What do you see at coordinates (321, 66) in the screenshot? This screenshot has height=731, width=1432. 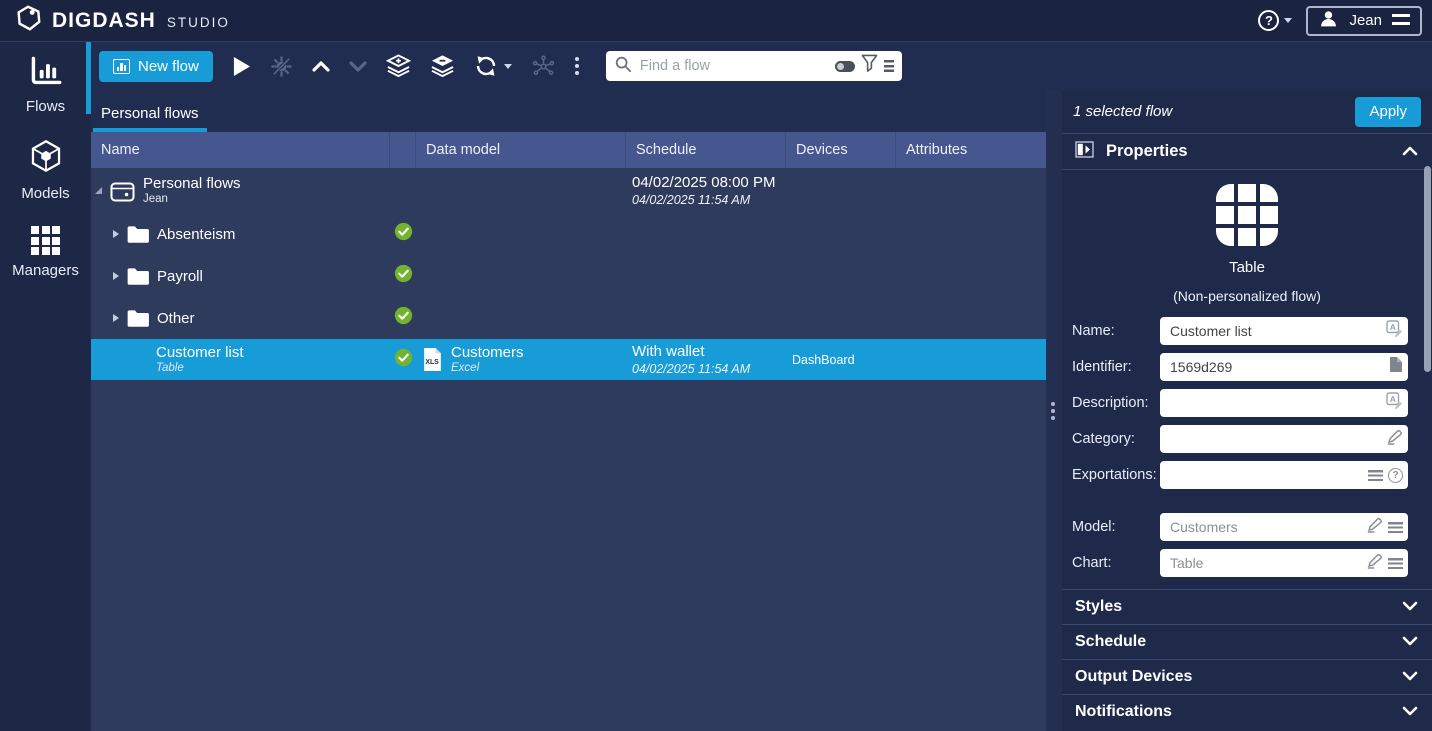 I see `move-up-button` at bounding box center [321, 66].